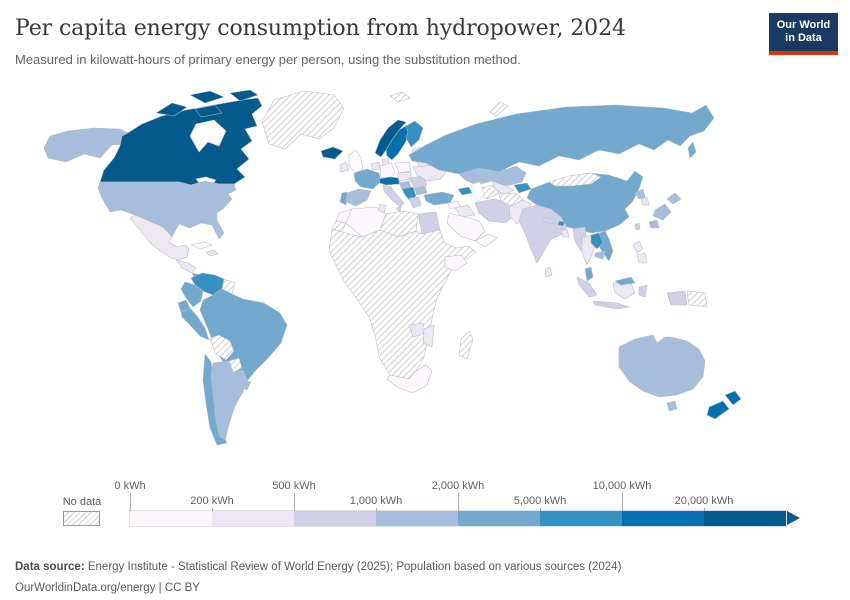 This screenshot has width=850, height=600. Describe the element at coordinates (565, 233) in the screenshot. I see `country-bangladesh` at that location.